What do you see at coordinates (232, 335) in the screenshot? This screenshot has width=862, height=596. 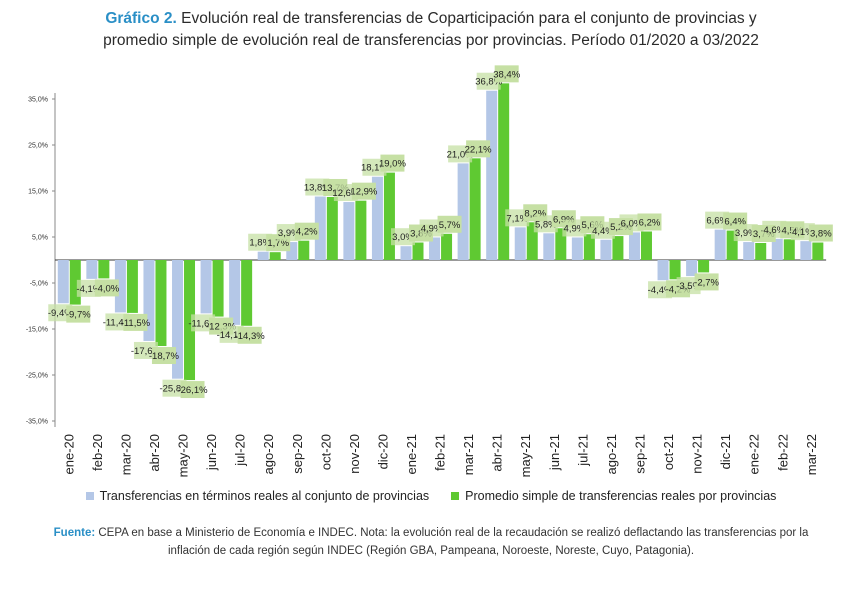 I see `data-label-series-1: -14,1%` at bounding box center [232, 335].